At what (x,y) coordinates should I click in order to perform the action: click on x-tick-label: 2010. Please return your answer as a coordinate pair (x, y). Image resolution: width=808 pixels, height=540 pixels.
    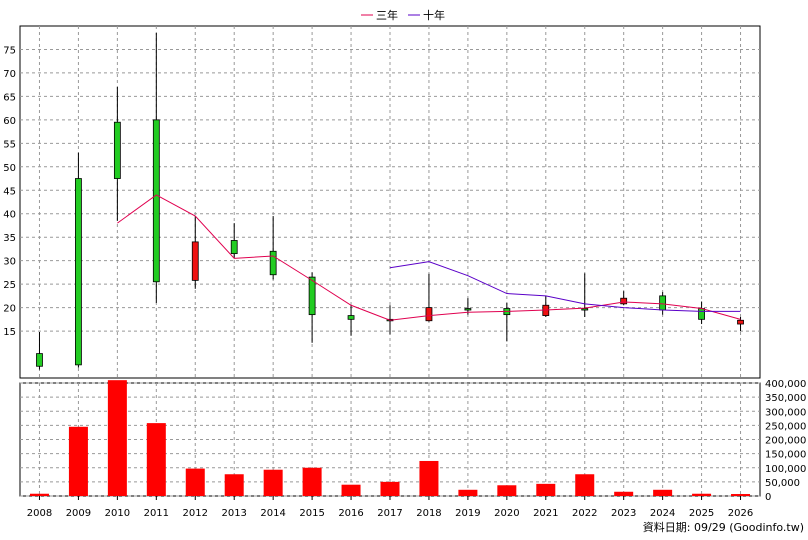
    Looking at the image, I should click on (117, 513).